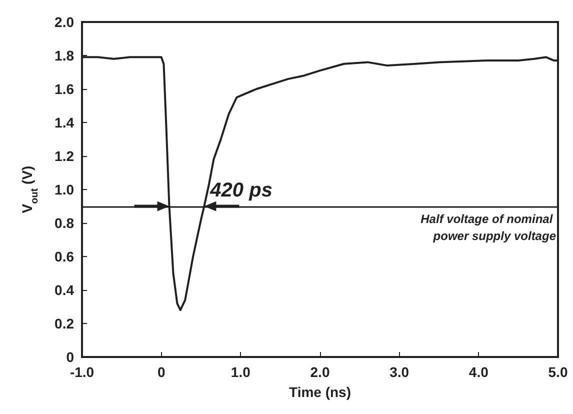 The image size is (573, 414). Describe the element at coordinates (320, 392) in the screenshot. I see `x-axis-title: Time (ns)` at that location.